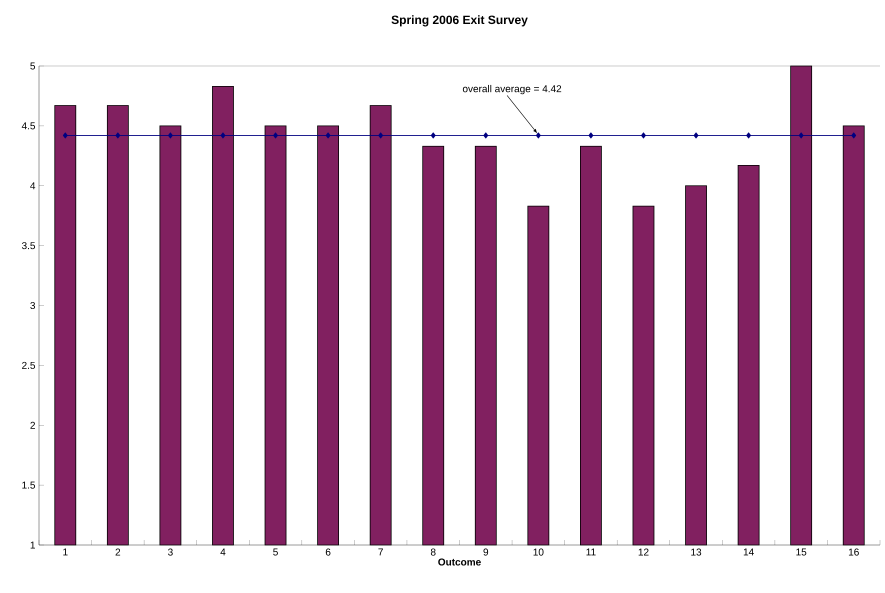 This screenshot has width=885, height=593. I want to click on chart-title: Spring 2006 Exit Survey, so click(459, 20).